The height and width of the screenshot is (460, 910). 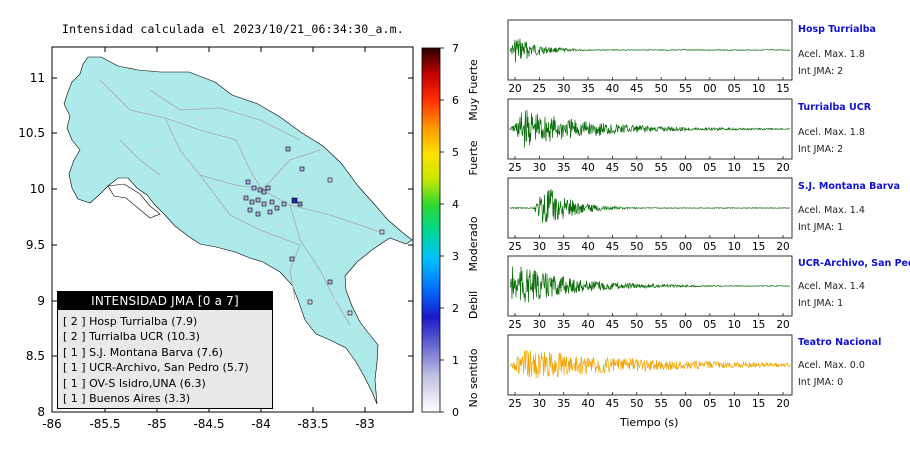 I want to click on legend-item: [ 1 ] S.J. Montana Barva (7.6), so click(x=143, y=352).